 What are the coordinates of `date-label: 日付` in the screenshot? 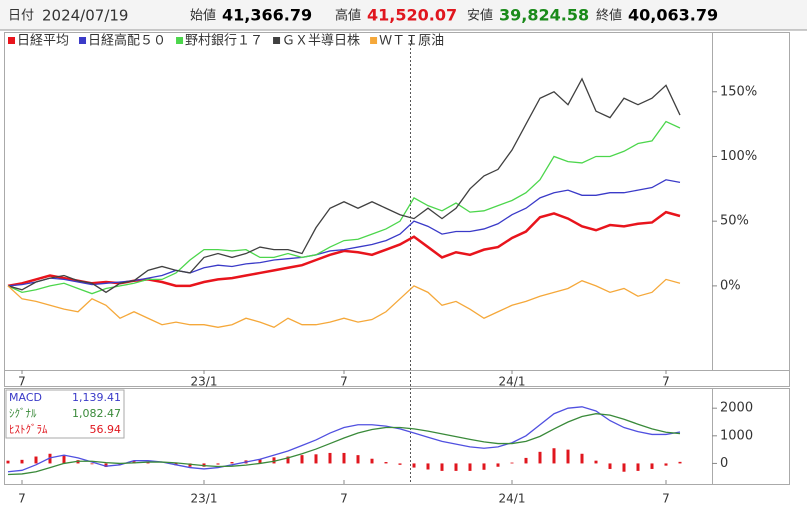 It's located at (21, 16).